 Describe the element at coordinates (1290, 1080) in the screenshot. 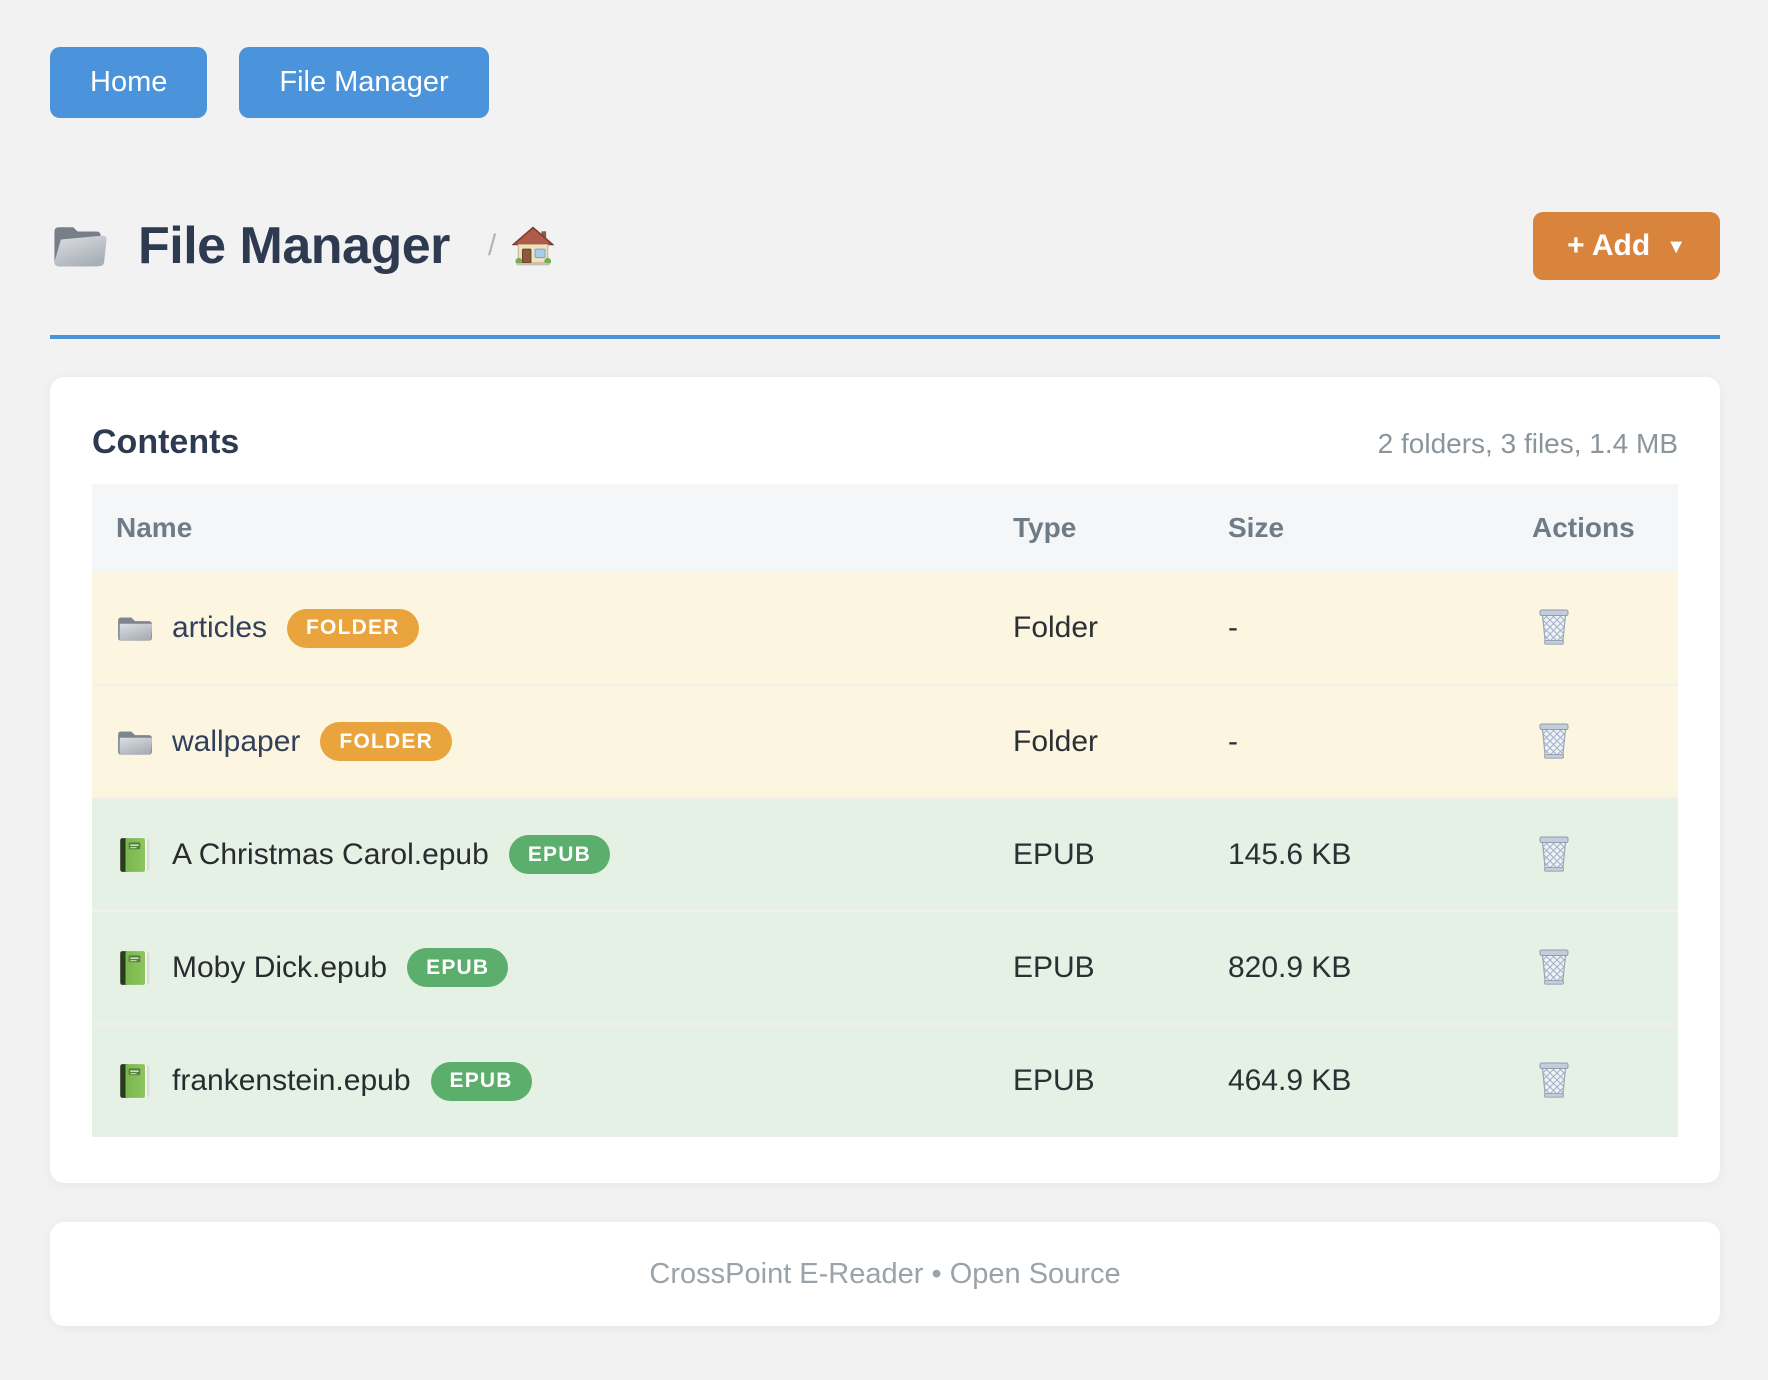

I see `item-size: 464.9 KB` at that location.